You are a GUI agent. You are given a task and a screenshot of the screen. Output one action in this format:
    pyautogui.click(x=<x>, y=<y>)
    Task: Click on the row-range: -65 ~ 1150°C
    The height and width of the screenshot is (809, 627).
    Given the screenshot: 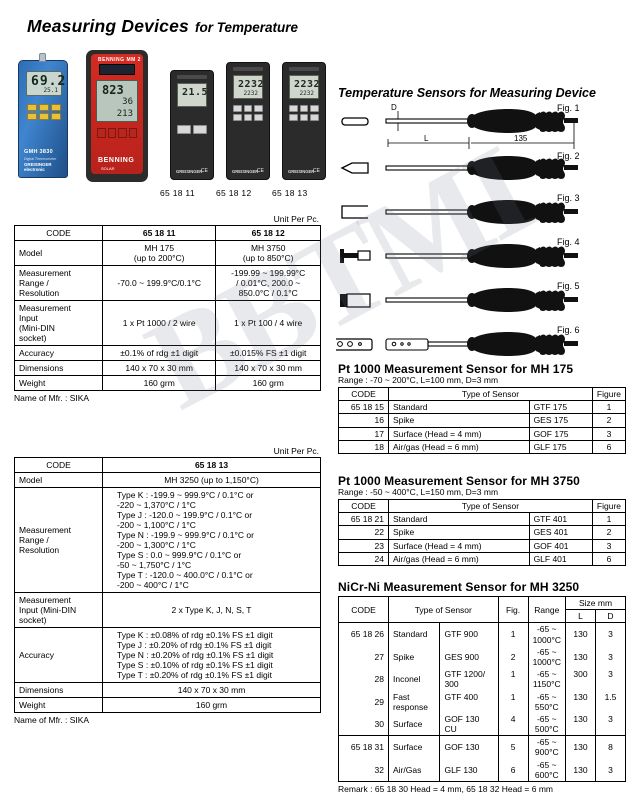 What is the action you would take?
    pyautogui.click(x=547, y=679)
    